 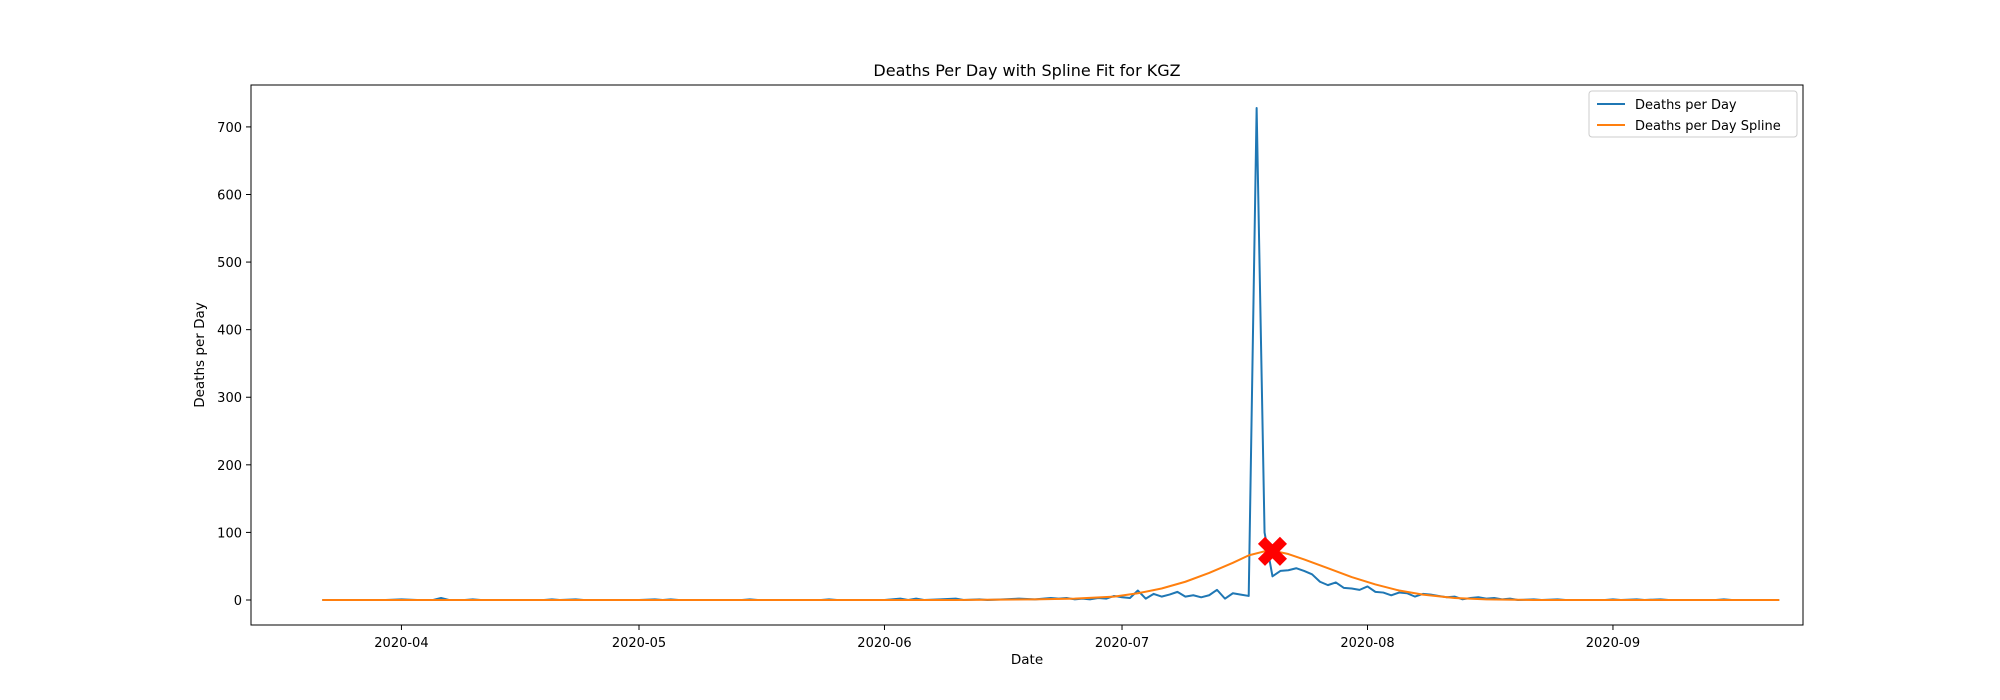 What do you see at coordinates (229, 331) in the screenshot?
I see `y-tick-label: 400` at bounding box center [229, 331].